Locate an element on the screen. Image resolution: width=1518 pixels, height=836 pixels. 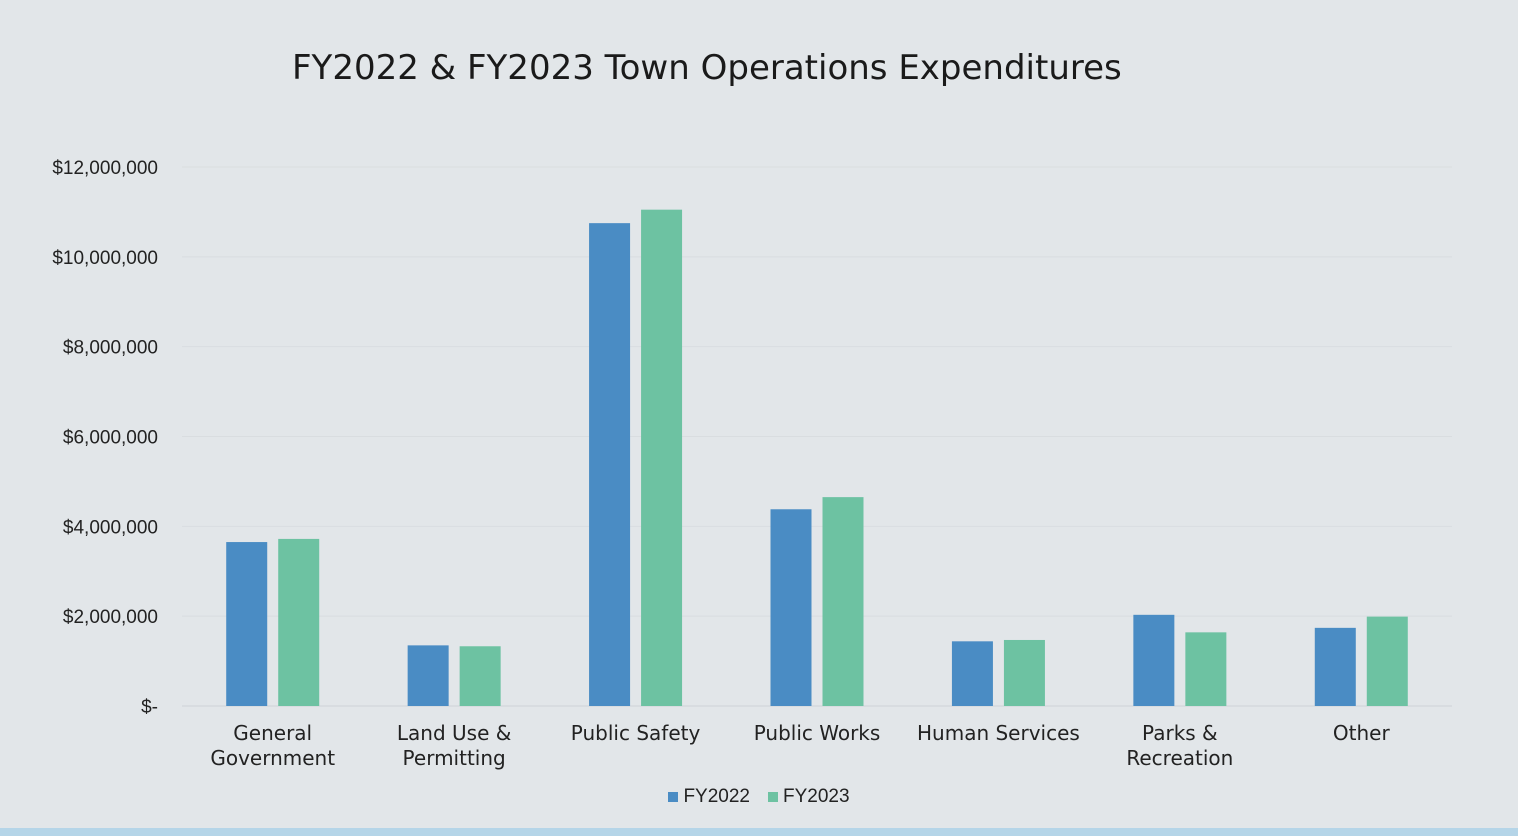
x-tick-label: Permitting is located at coordinates (454, 758).